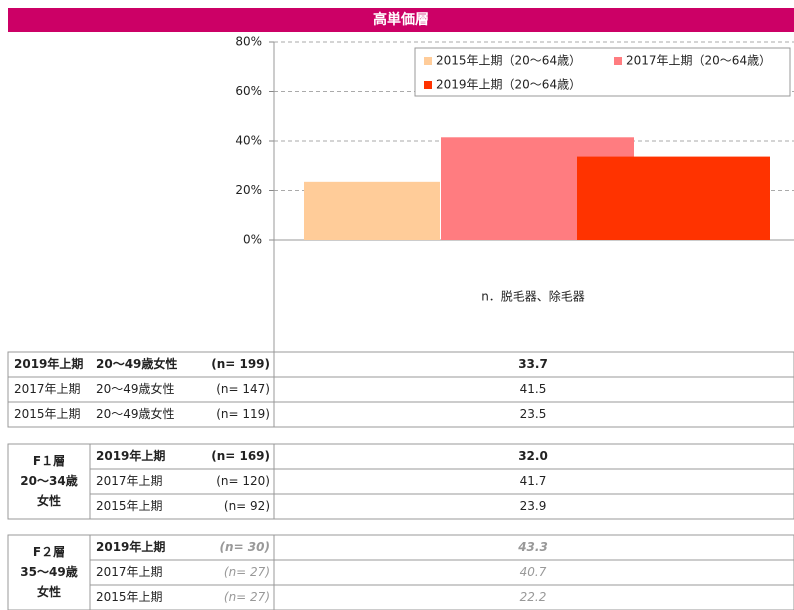 The height and width of the screenshot is (610, 794). What do you see at coordinates (508, 61) in the screenshot?
I see `legend-label: 2015年上期（20～64歳）` at bounding box center [508, 61].